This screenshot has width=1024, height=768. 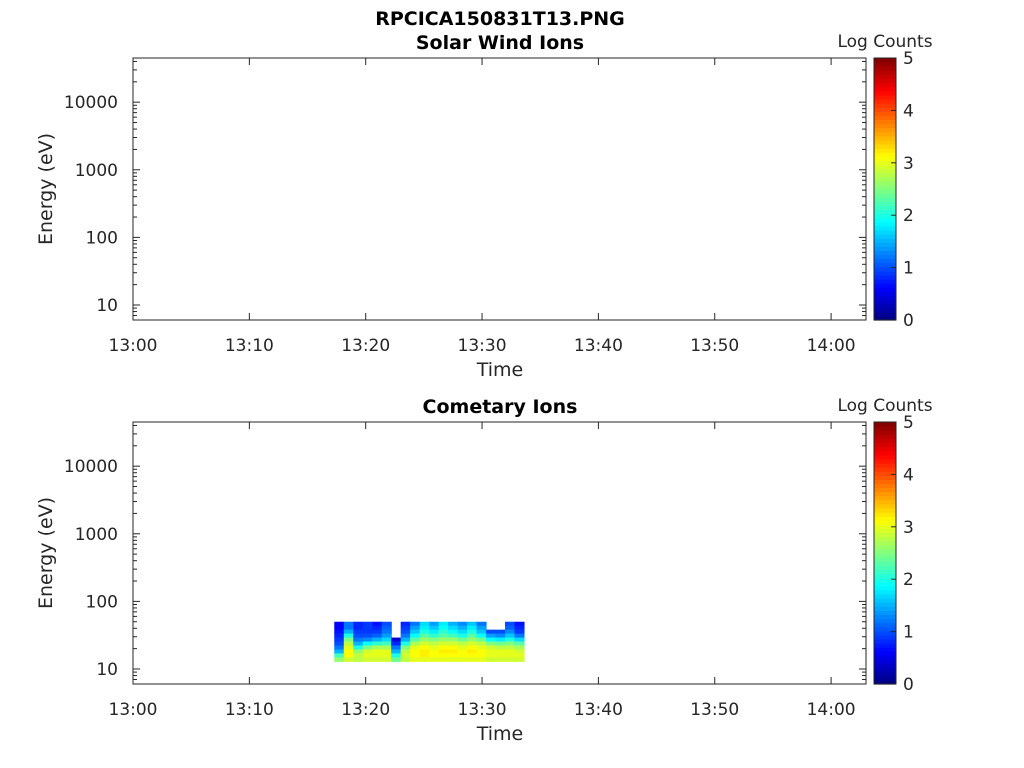 What do you see at coordinates (500, 370) in the screenshot?
I see `x-axis-label: Time` at bounding box center [500, 370].